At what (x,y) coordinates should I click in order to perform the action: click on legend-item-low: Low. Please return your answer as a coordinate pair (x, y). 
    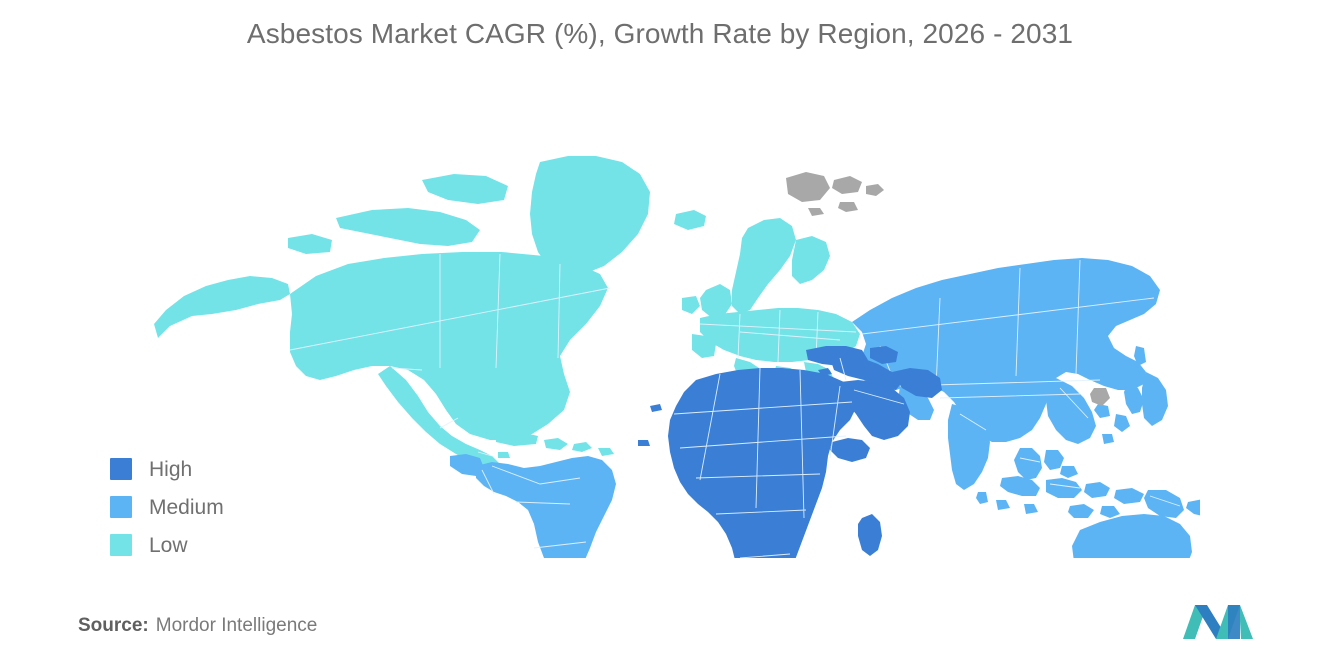
    Looking at the image, I should click on (210, 545).